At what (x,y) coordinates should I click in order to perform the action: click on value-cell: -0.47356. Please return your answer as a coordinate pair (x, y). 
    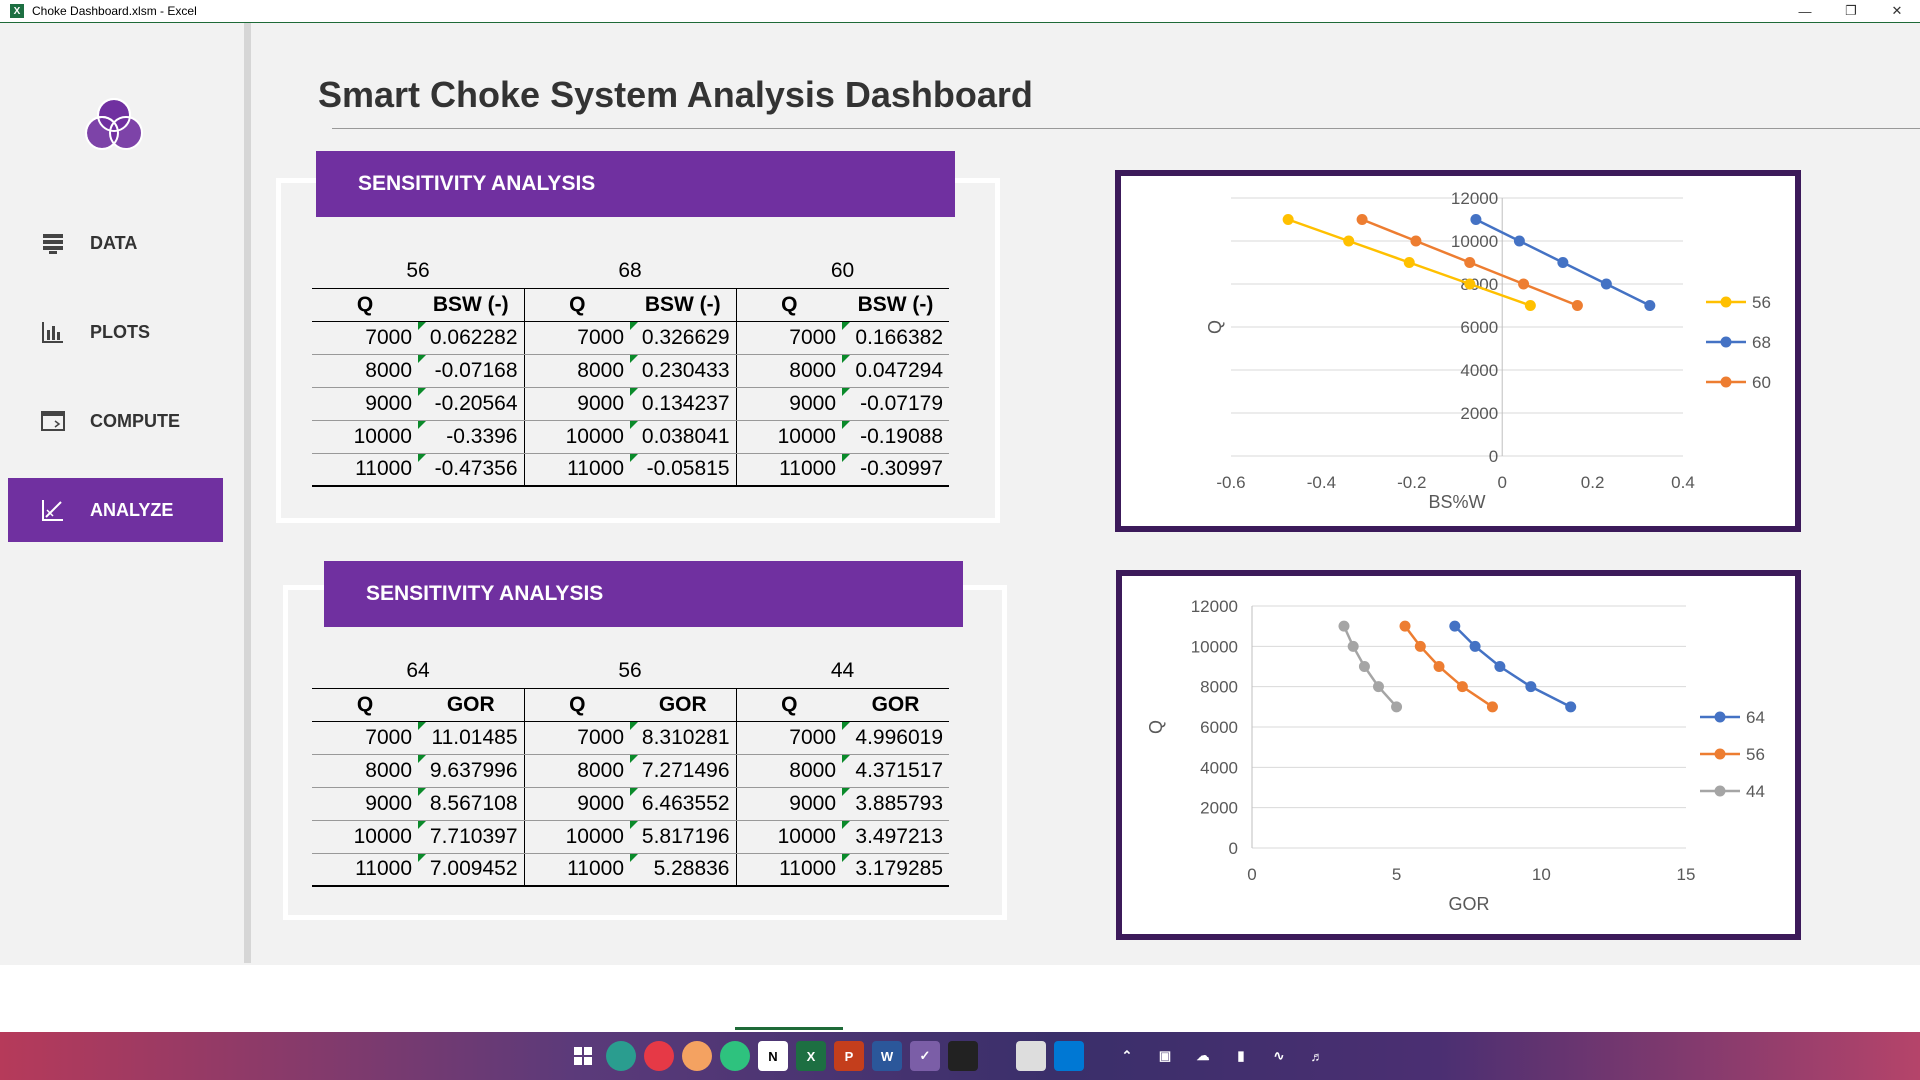
    Looking at the image, I should click on (471, 470).